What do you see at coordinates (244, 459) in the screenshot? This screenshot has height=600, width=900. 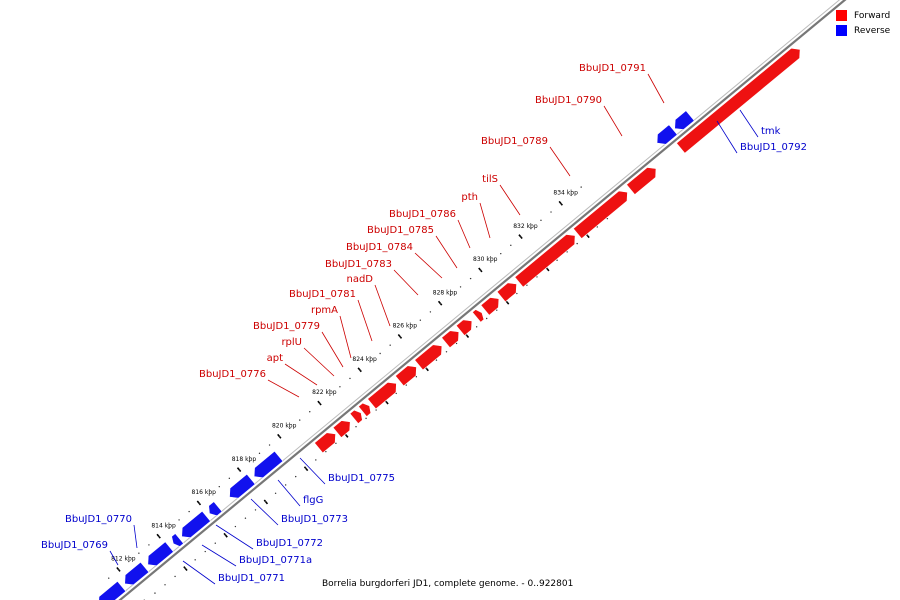 I see `tick-label: 818 kbp` at bounding box center [244, 459].